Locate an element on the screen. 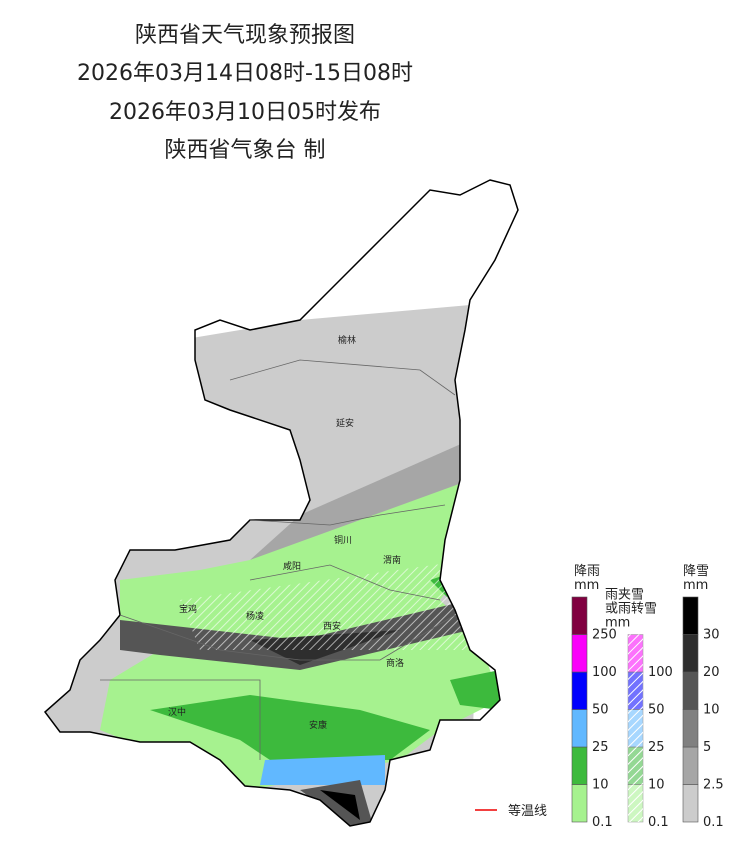 The width and height of the screenshot is (750, 850). city-label: 宝鸡 is located at coordinates (188, 609).